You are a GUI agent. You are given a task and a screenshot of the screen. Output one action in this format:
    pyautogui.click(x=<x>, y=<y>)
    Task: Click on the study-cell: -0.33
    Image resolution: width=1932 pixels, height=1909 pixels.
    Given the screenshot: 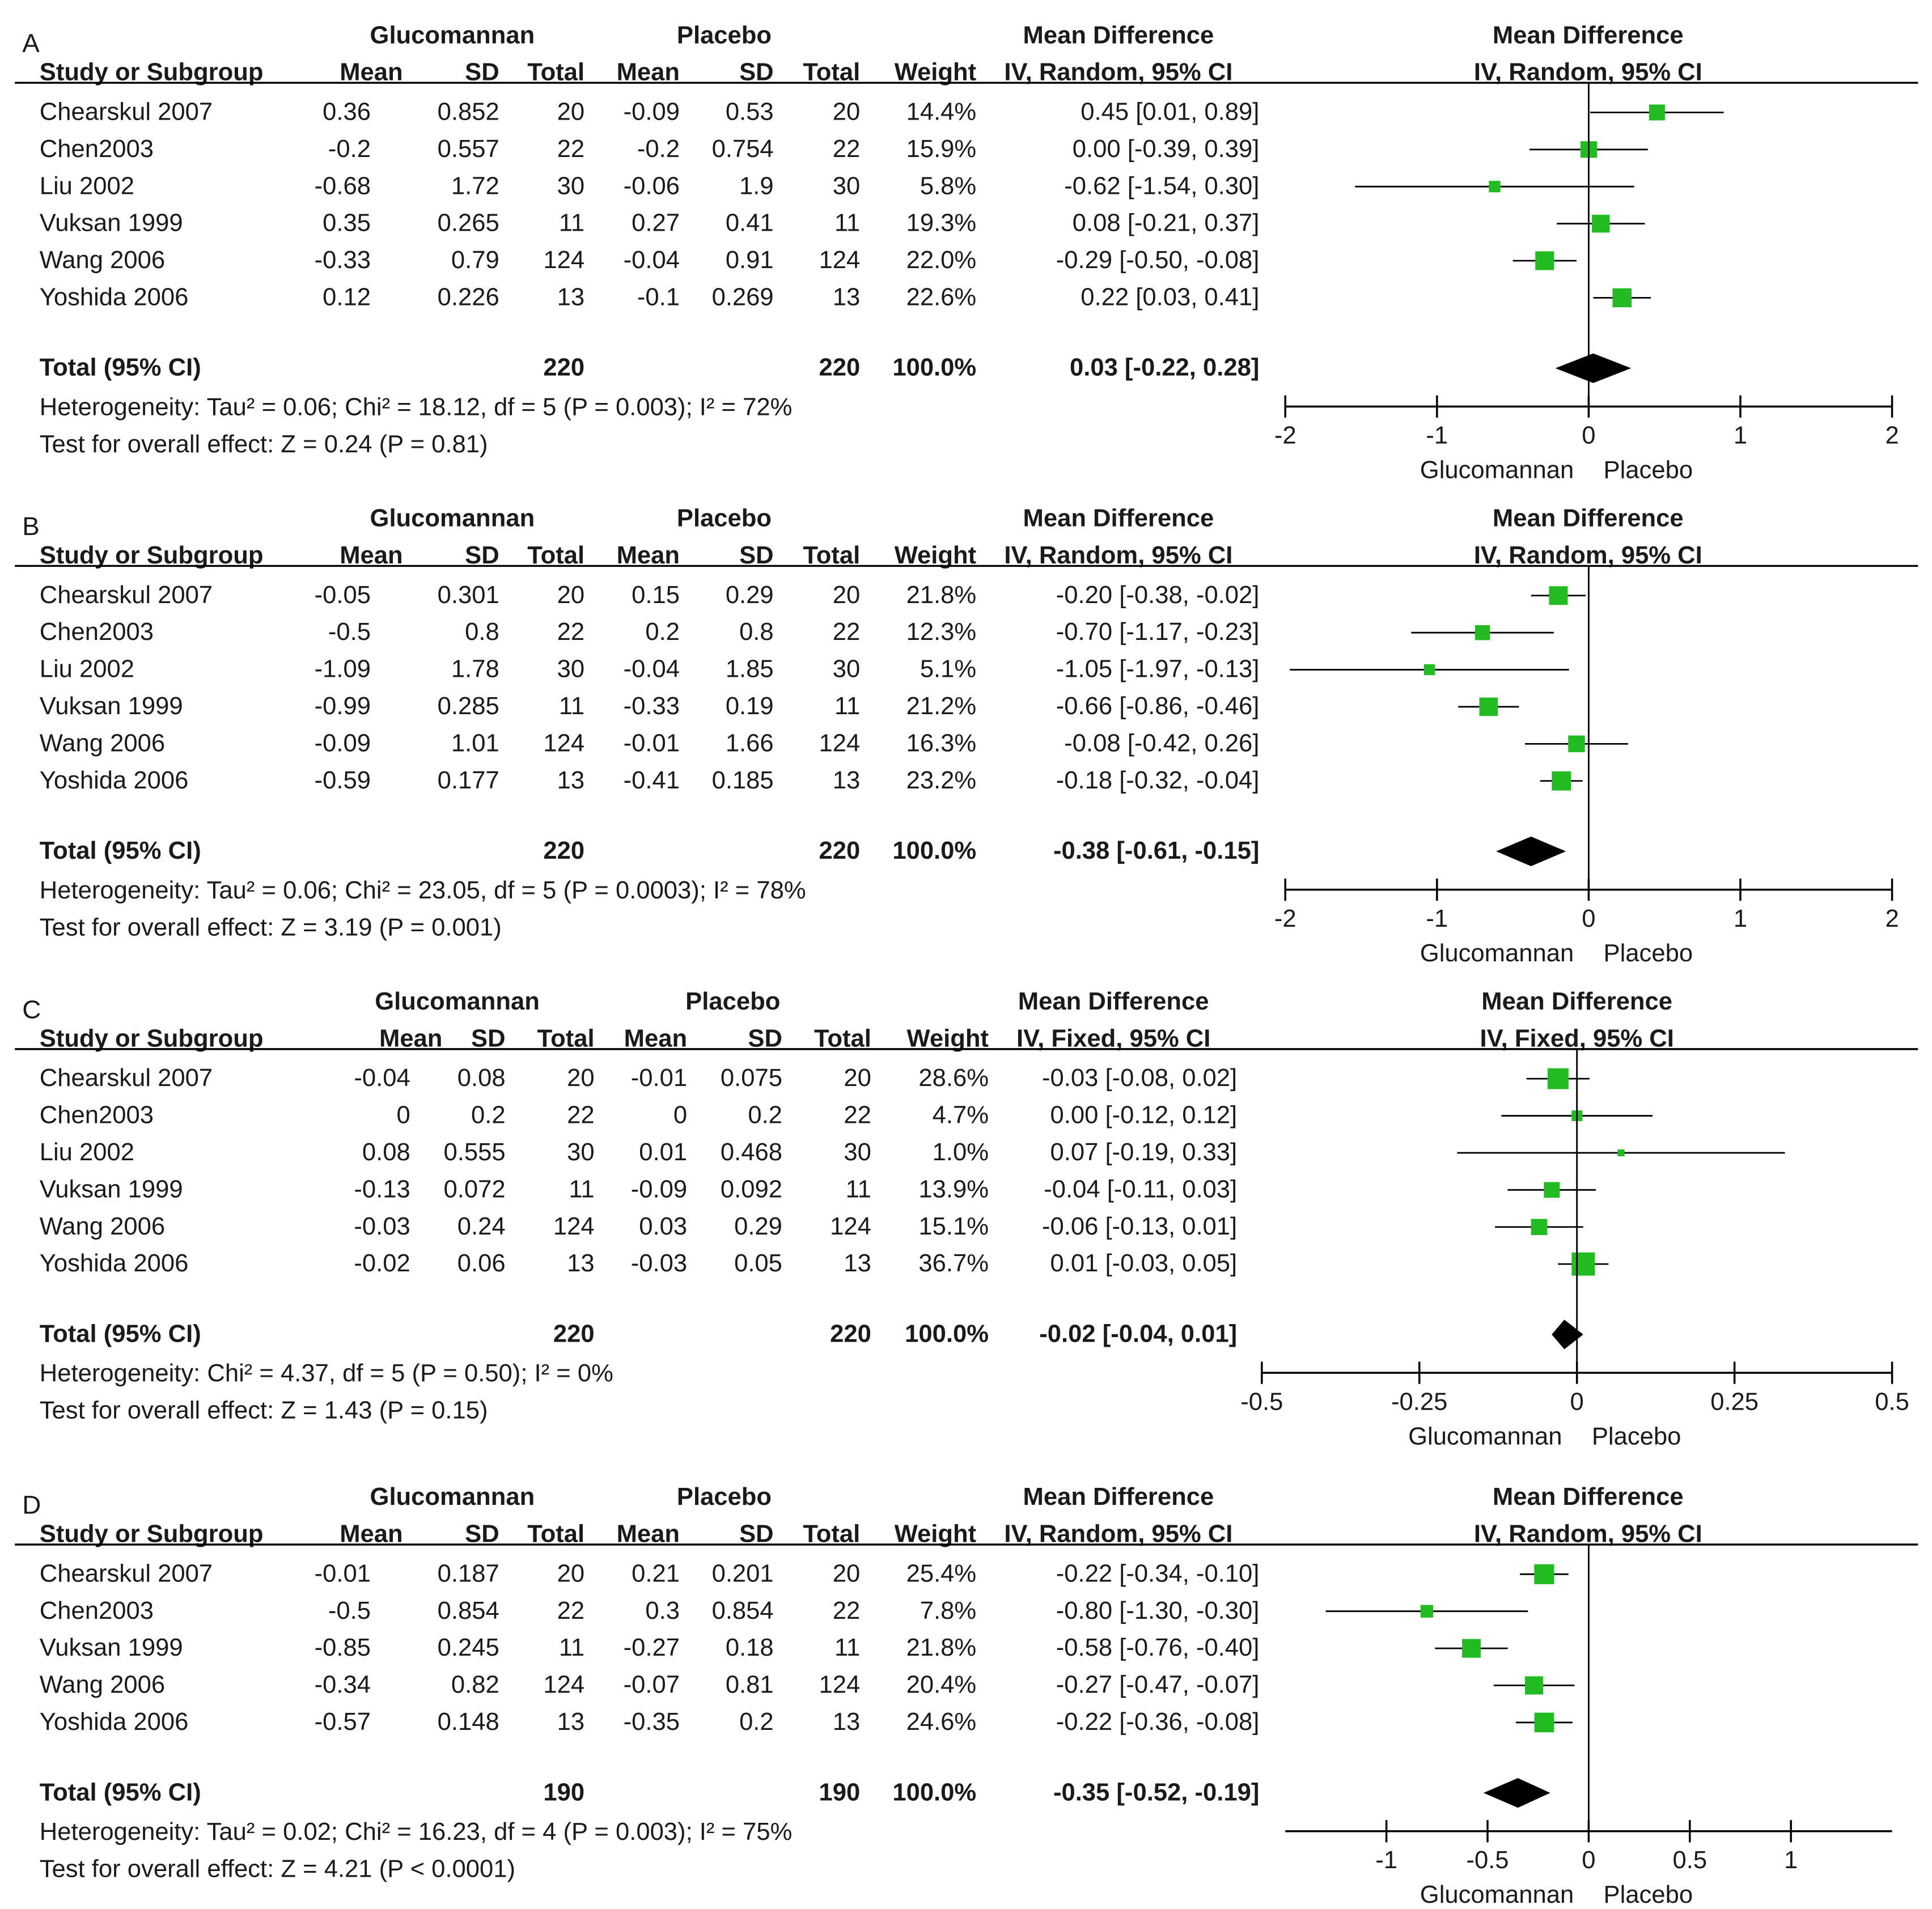 What is the action you would take?
    pyautogui.click(x=343, y=260)
    